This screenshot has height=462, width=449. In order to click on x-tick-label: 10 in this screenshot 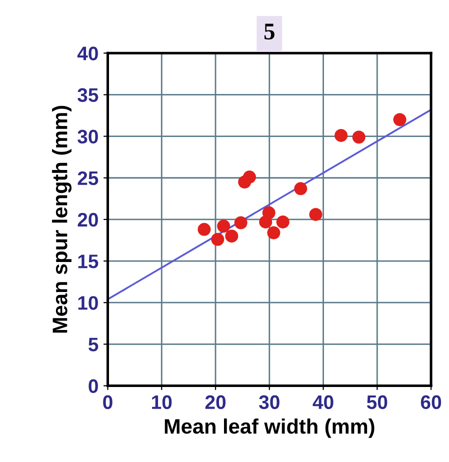, I will do `click(162, 402)`.